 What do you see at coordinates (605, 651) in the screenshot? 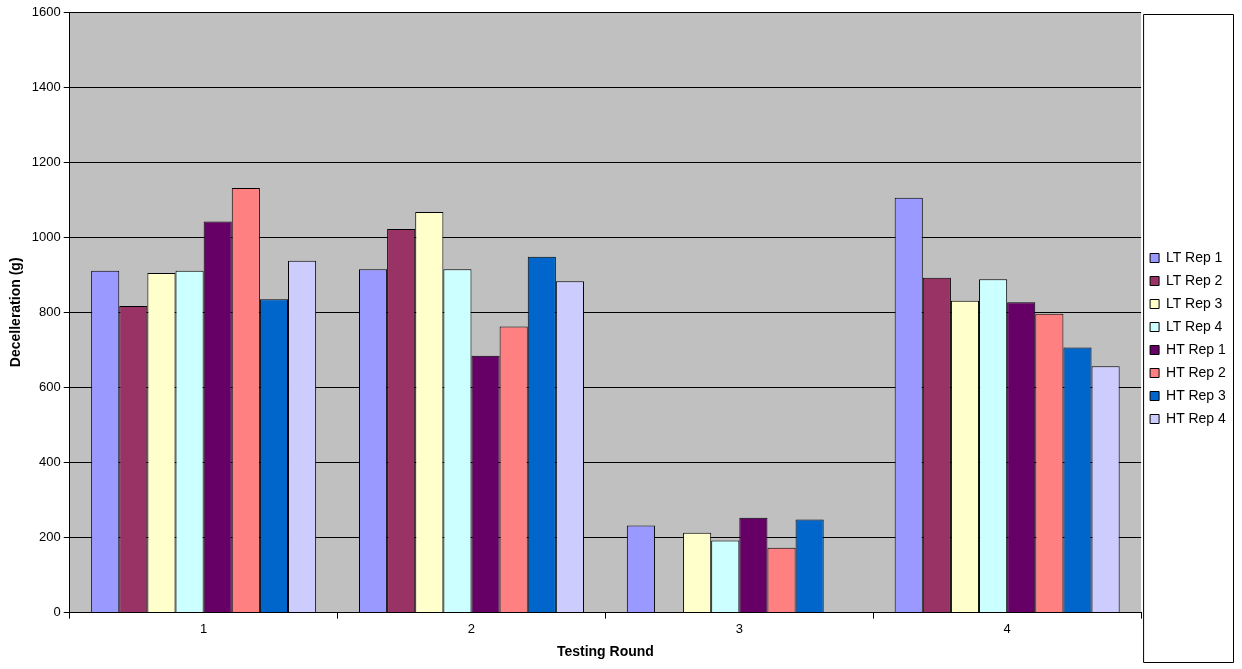
I see `x-axis-title: Testing Round` at bounding box center [605, 651].